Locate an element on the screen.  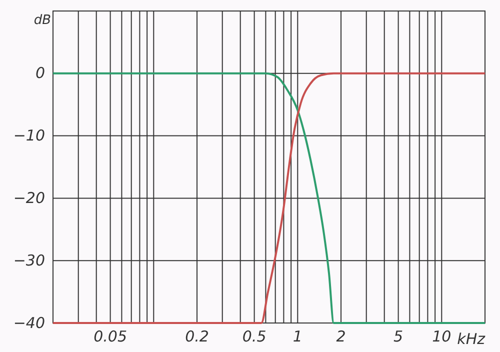
y-tick-label: −10 is located at coordinates (29, 135).